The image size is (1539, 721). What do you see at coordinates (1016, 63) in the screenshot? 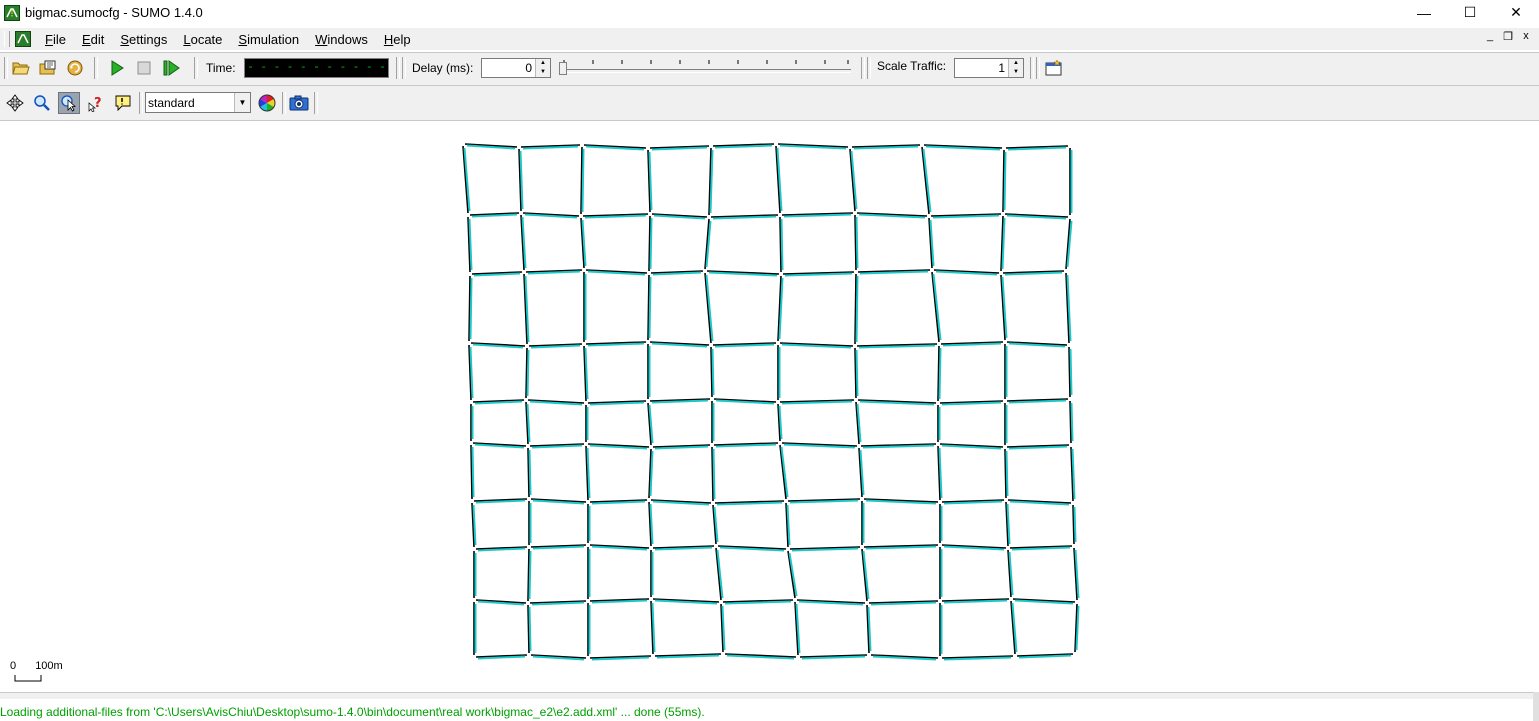
I see `spin-up-icon: ▲` at bounding box center [1016, 63].